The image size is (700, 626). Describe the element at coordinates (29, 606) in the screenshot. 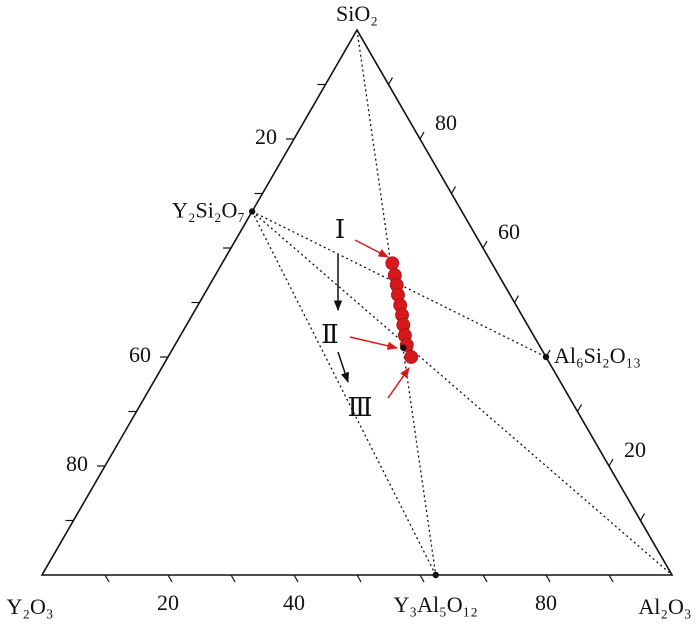

I see `compound-label: Y₂O₃` at that location.